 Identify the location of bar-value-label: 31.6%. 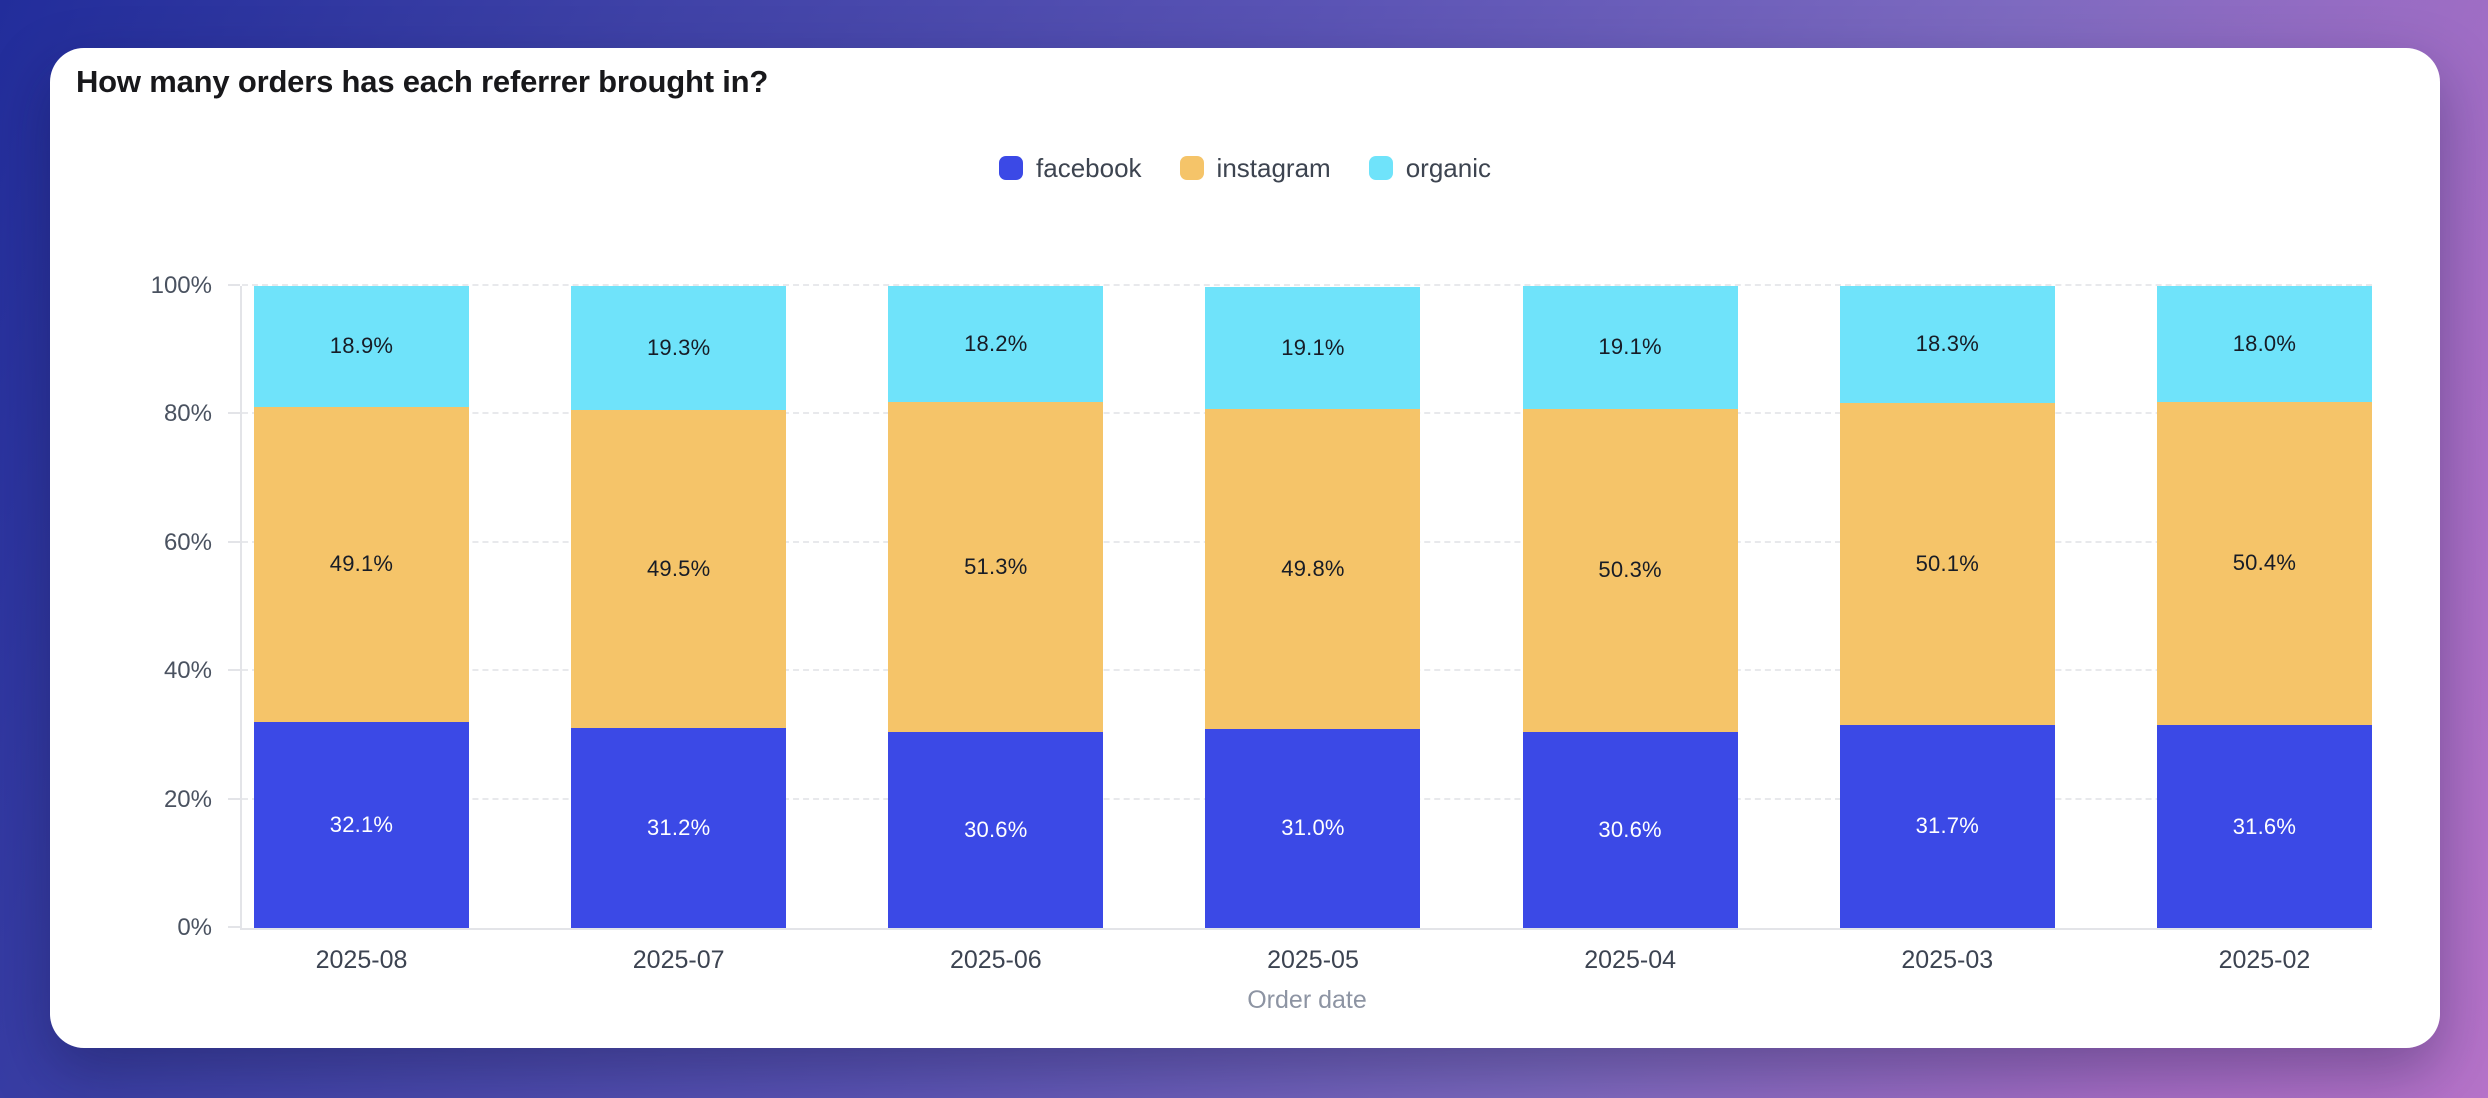
(2264, 826).